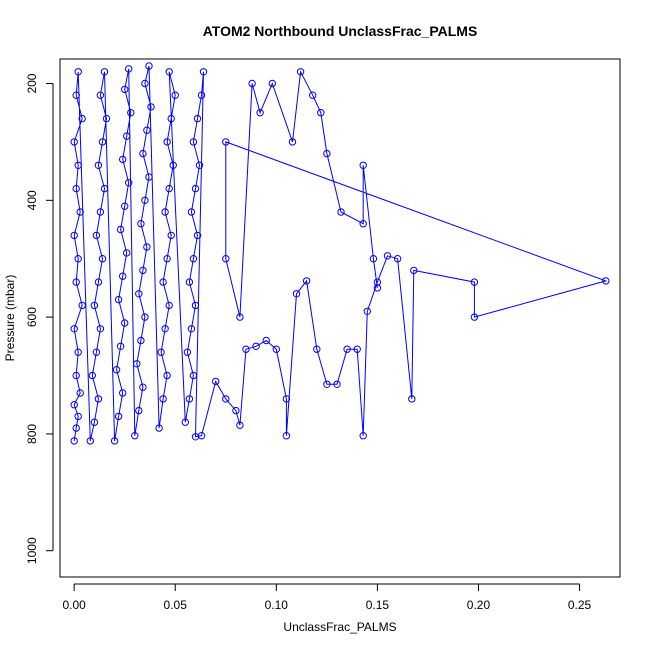  What do you see at coordinates (10, 318) in the screenshot?
I see `y-axis-label: Pressure (mbar)` at bounding box center [10, 318].